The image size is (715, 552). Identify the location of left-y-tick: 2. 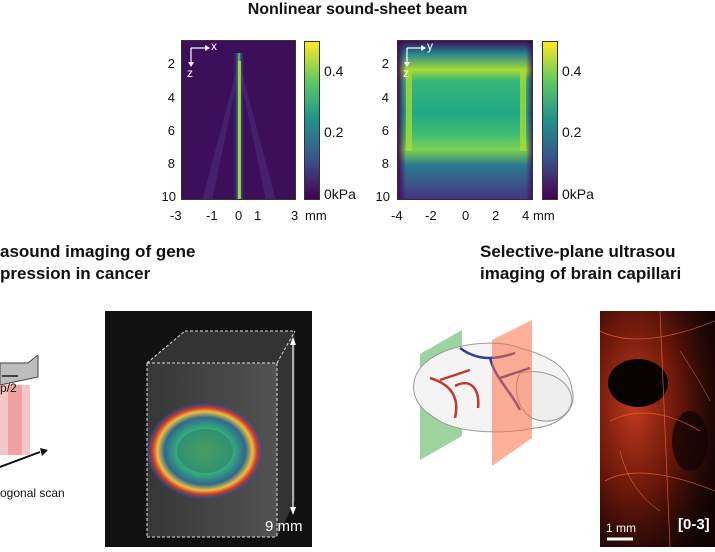
(171, 63).